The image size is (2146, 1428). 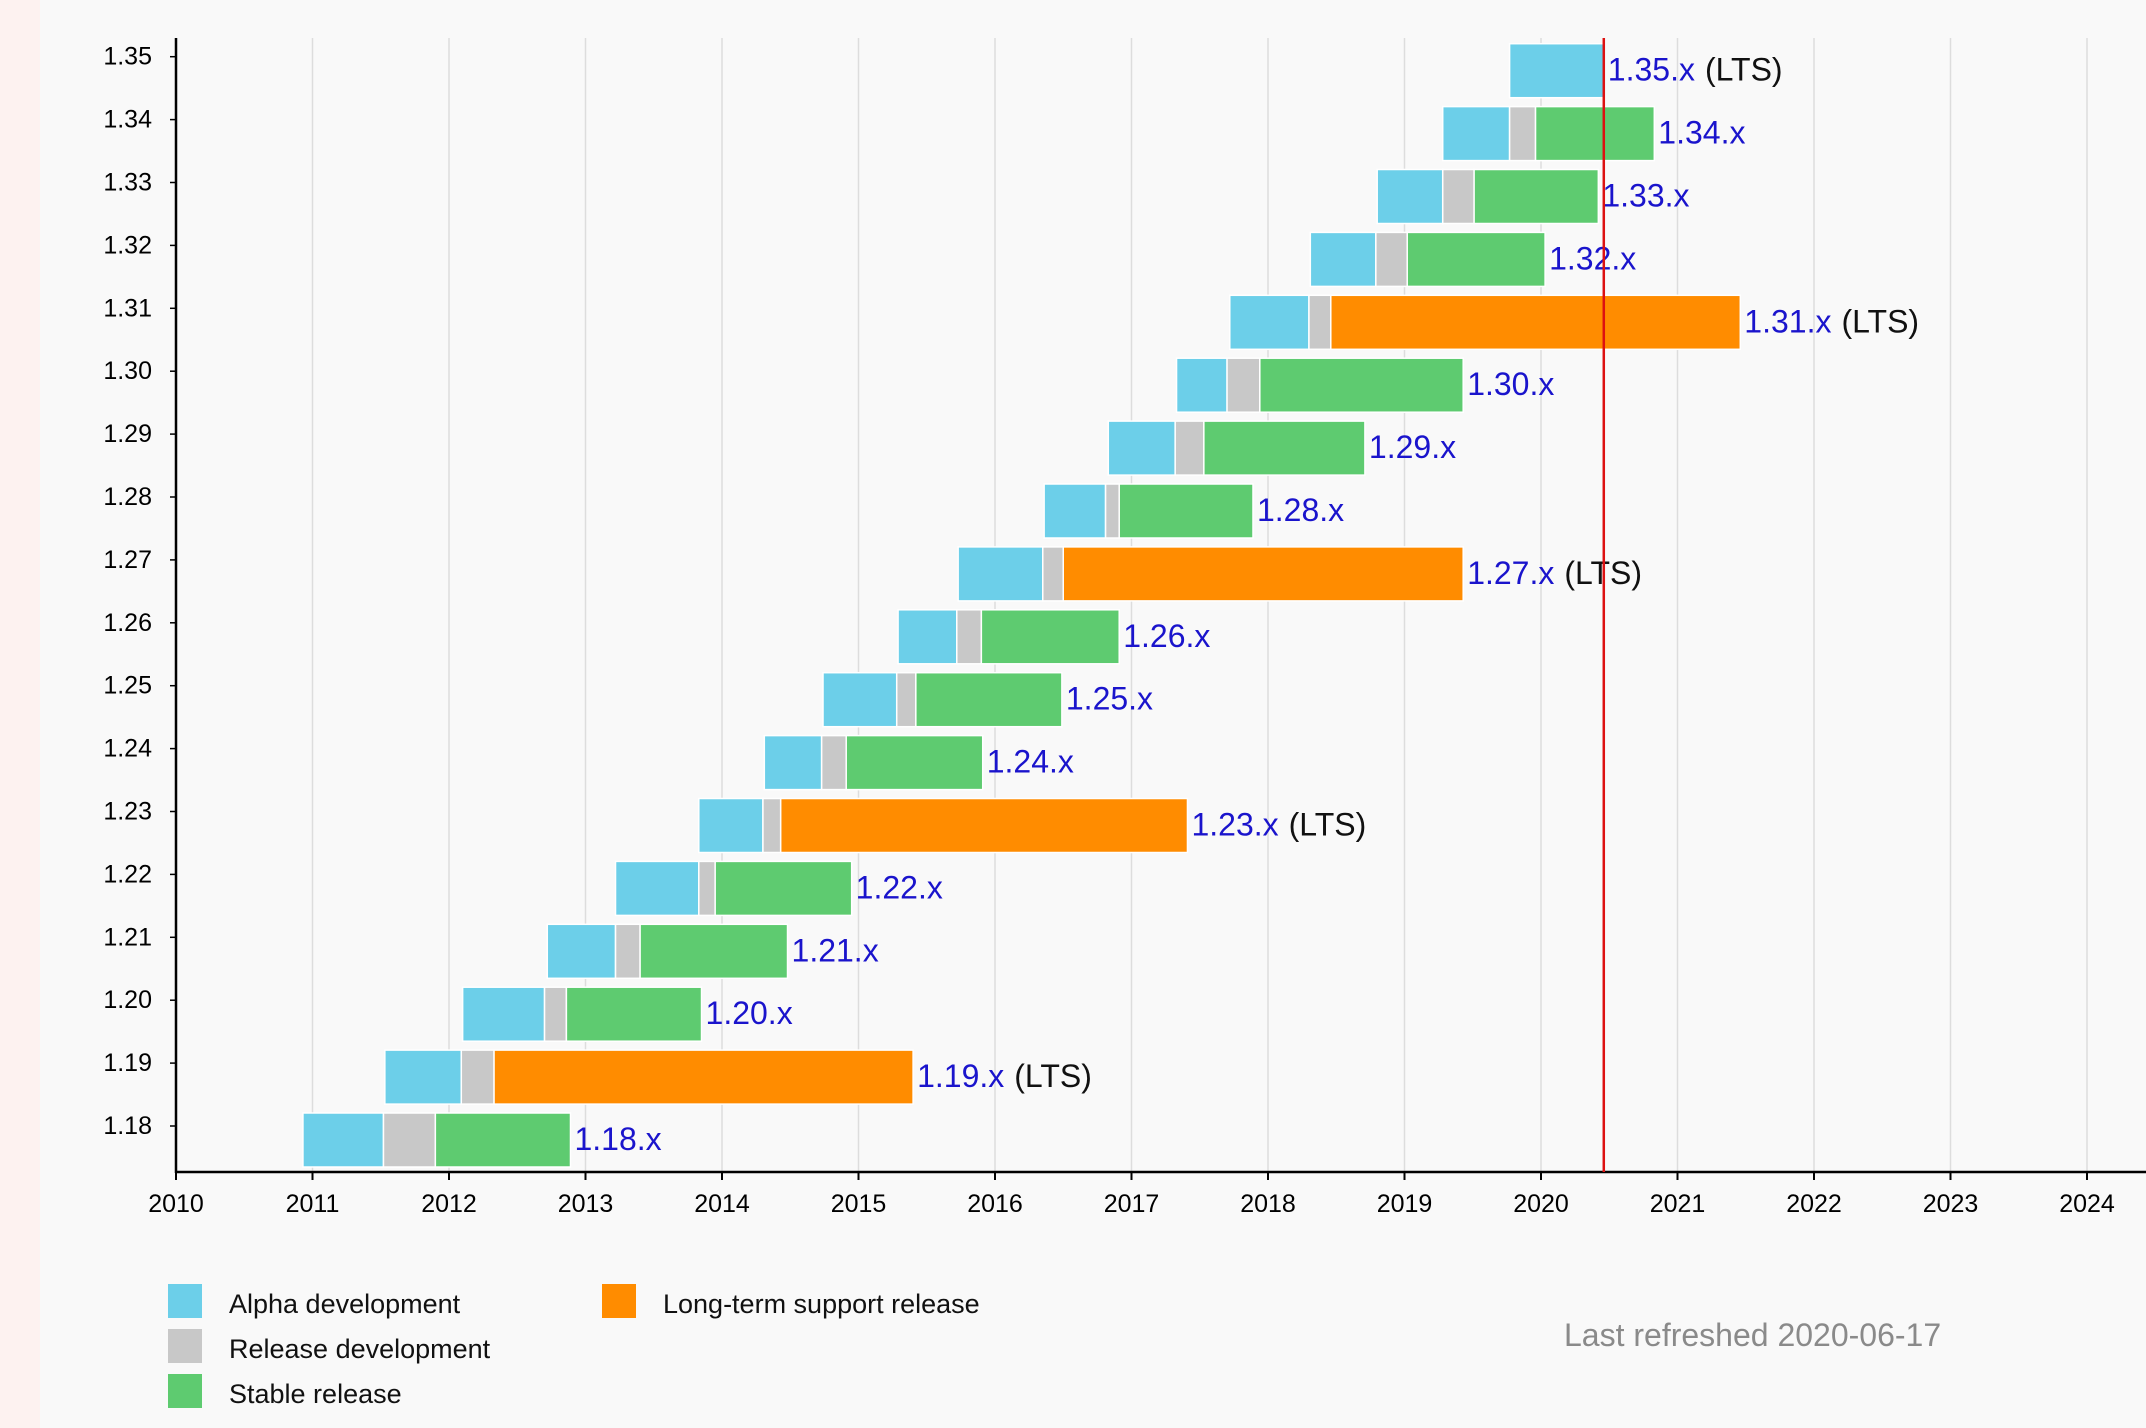 I want to click on bar-release-1.21, so click(x=627, y=951).